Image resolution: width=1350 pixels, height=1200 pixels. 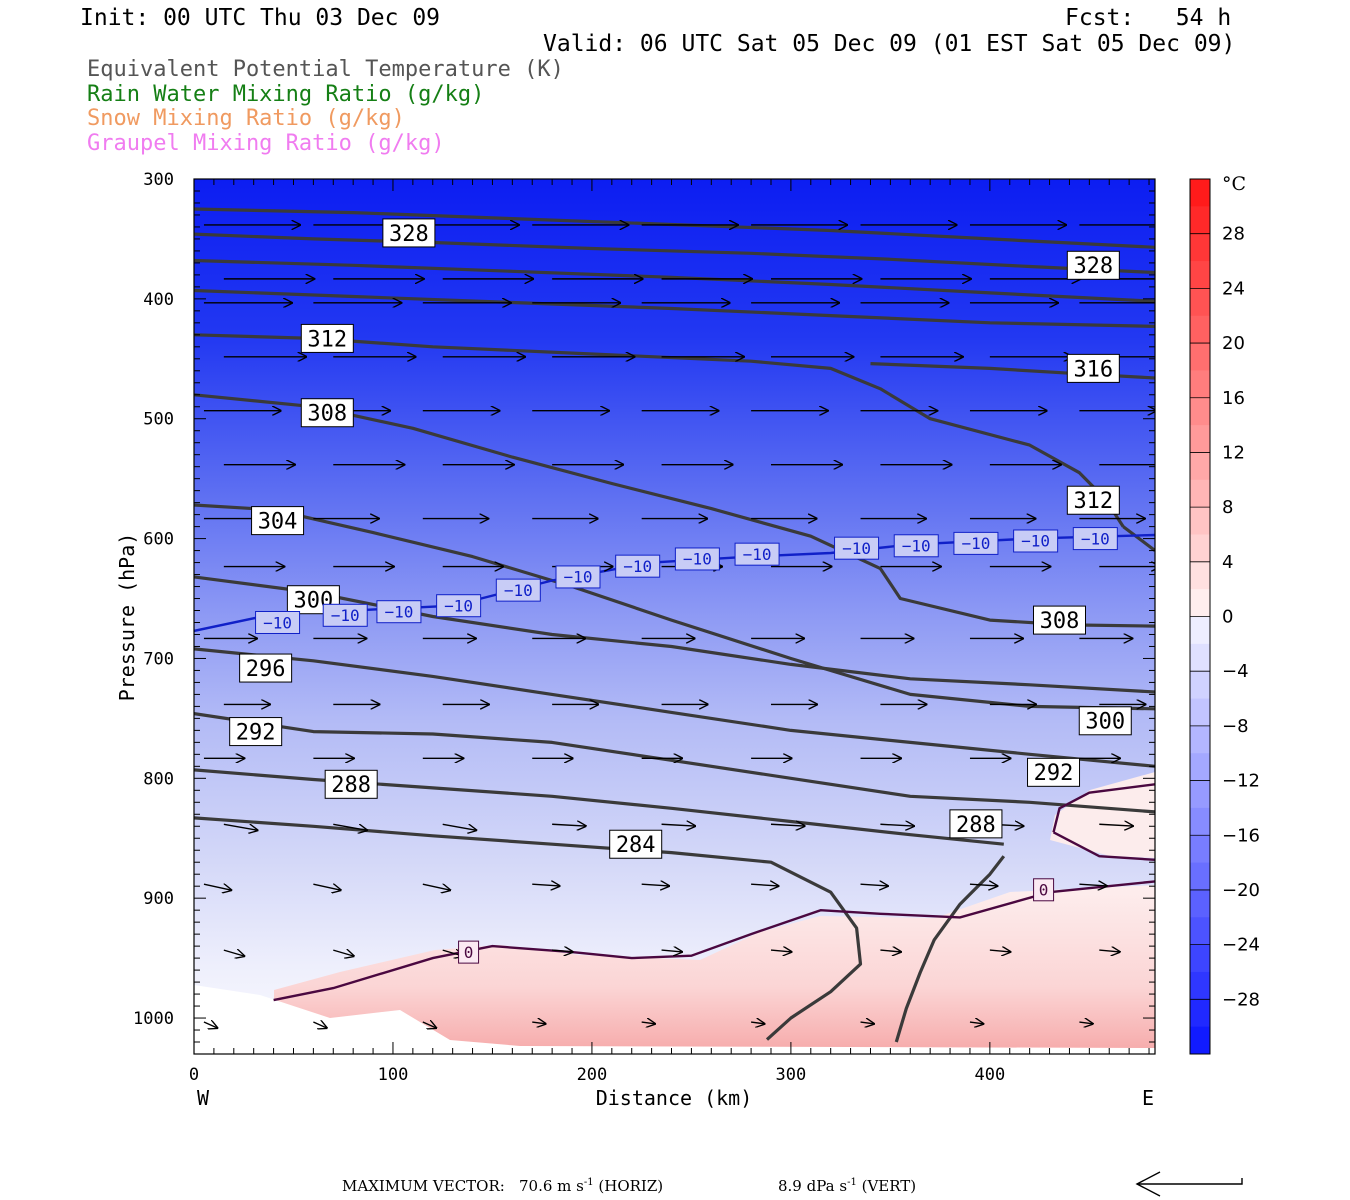 I want to click on colorbar-tick-label: 16, so click(x=1233, y=398).